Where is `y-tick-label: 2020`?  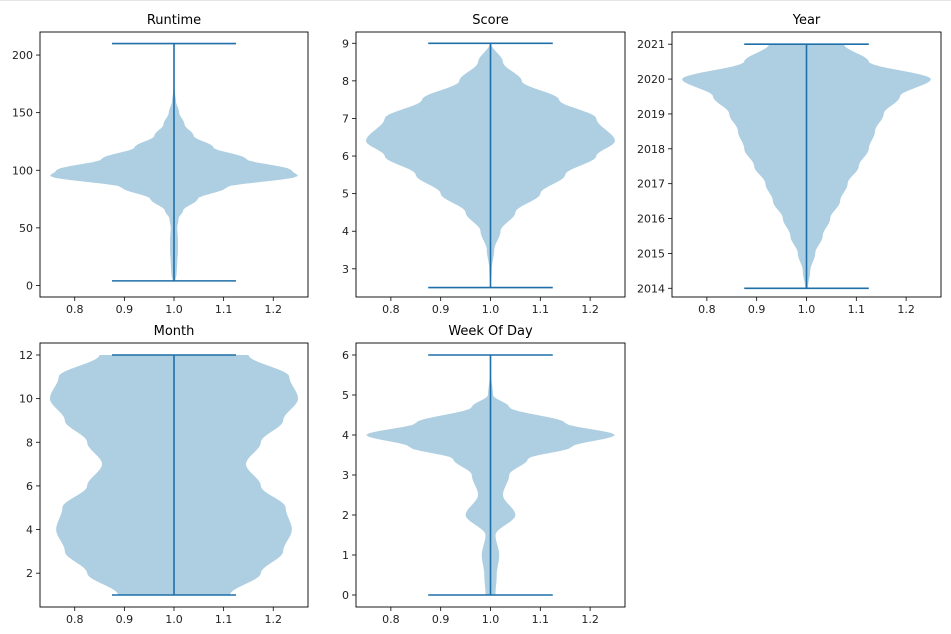 y-tick-label: 2020 is located at coordinates (651, 79).